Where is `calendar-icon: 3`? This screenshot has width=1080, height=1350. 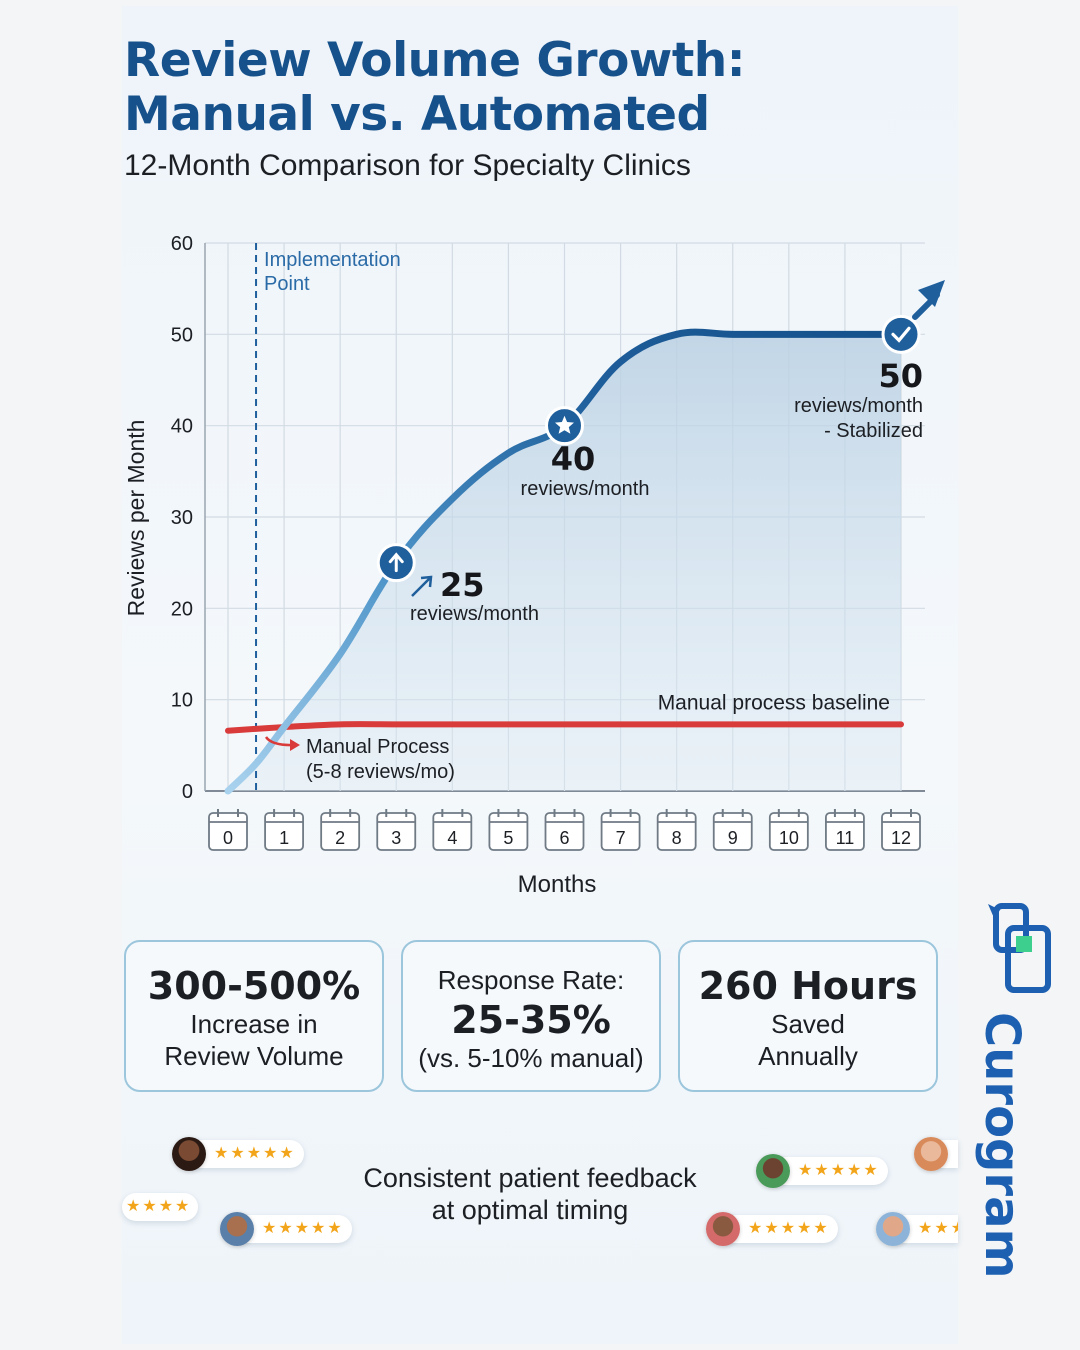 calendar-icon: 3 is located at coordinates (396, 830).